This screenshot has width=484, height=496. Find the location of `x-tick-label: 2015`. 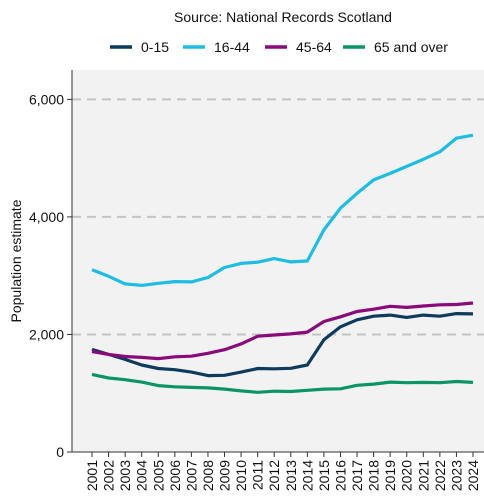

x-tick-label: 2015 is located at coordinates (324, 475).